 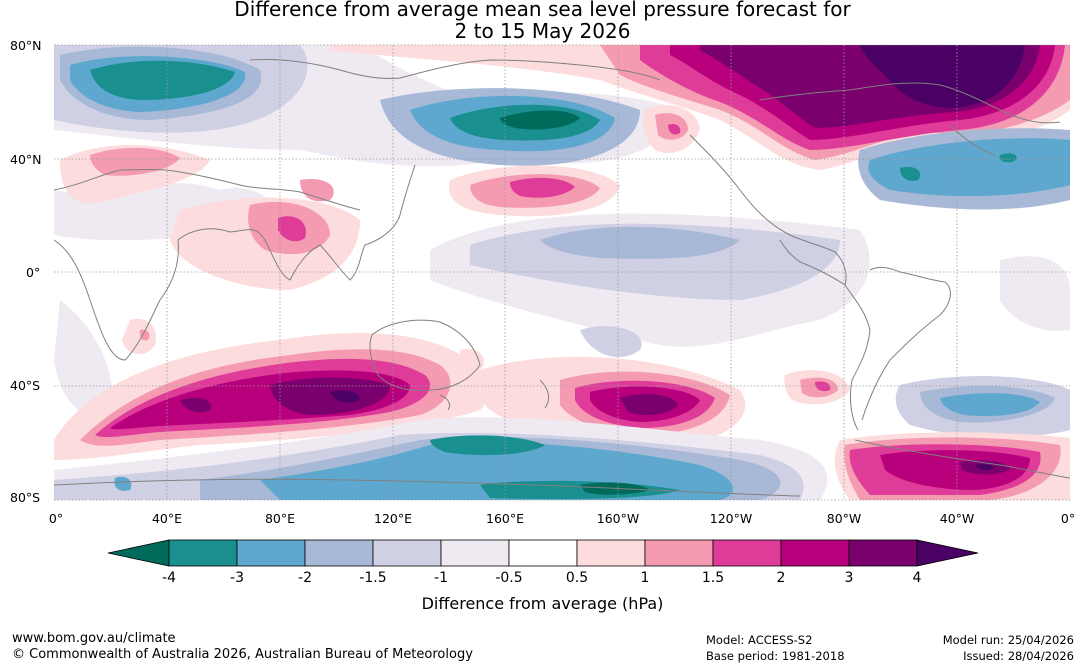 What do you see at coordinates (393, 518) in the screenshot?
I see `lon-label-120e: 120°E` at bounding box center [393, 518].